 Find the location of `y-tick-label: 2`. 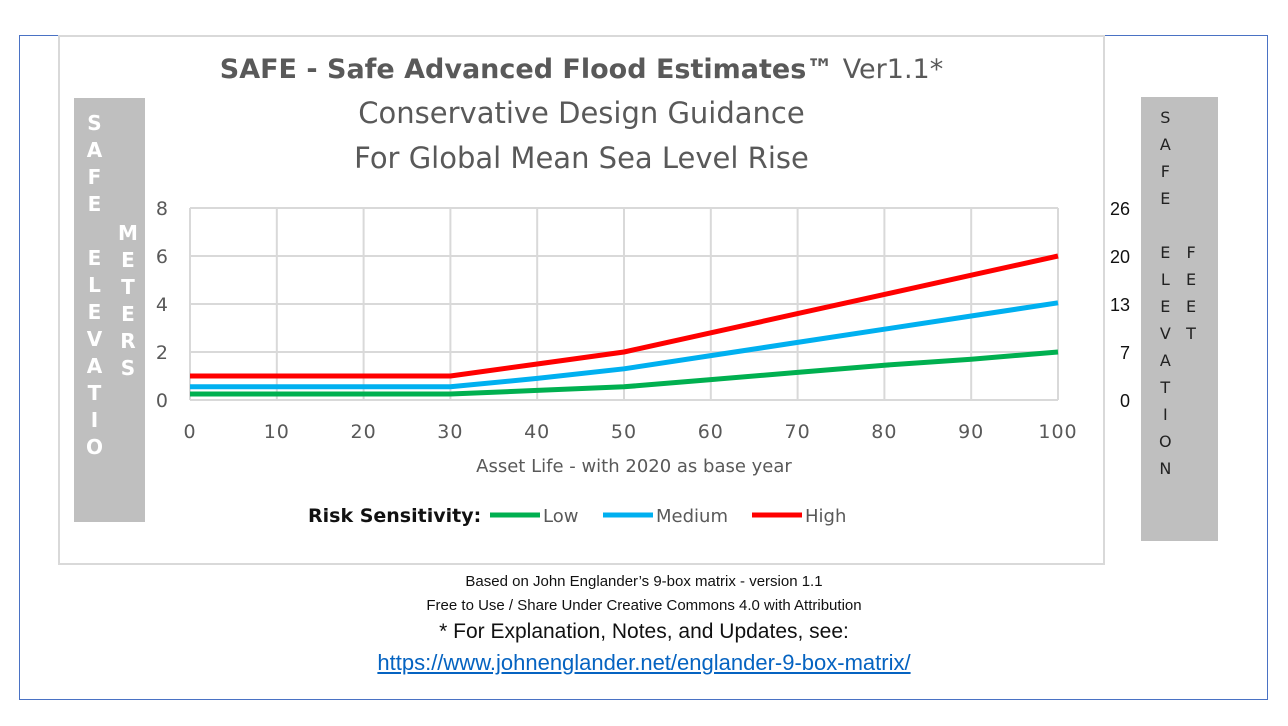

y-tick-label: 2 is located at coordinates (162, 353).